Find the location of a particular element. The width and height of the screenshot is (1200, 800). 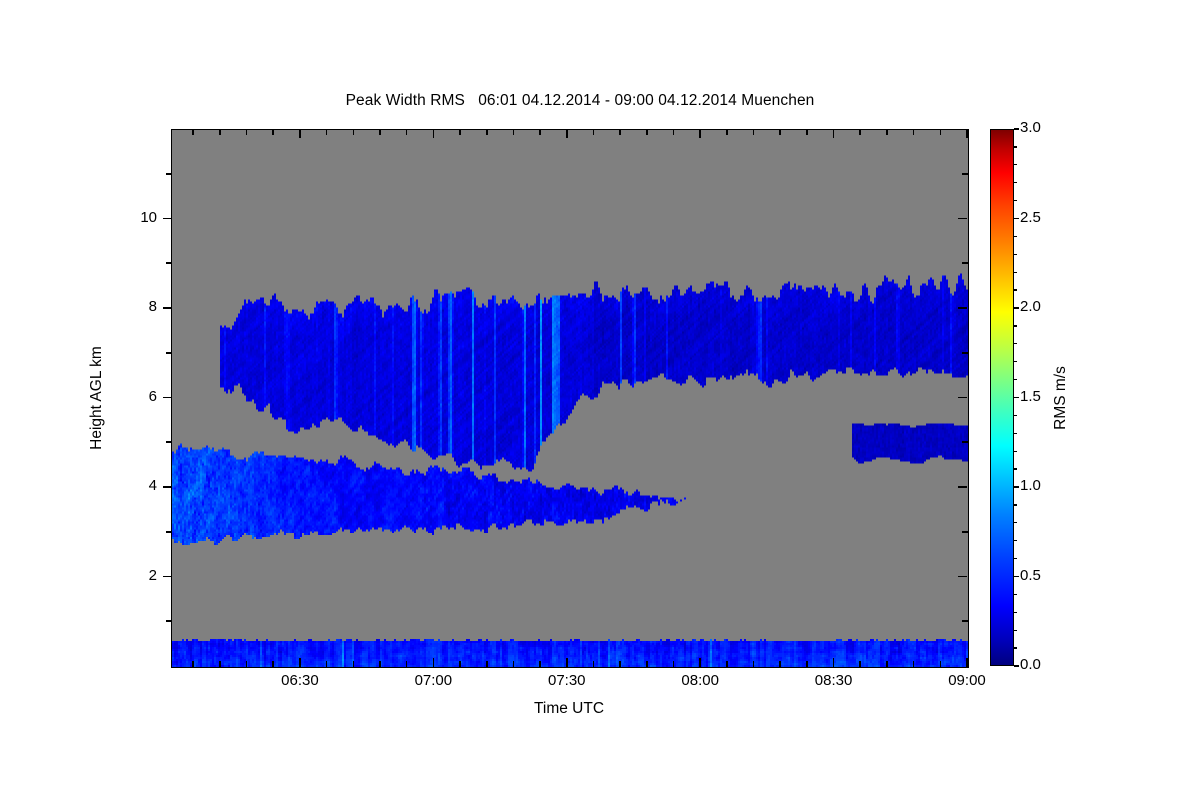

y-axis-label: Height AGL km is located at coordinates (96, 398).